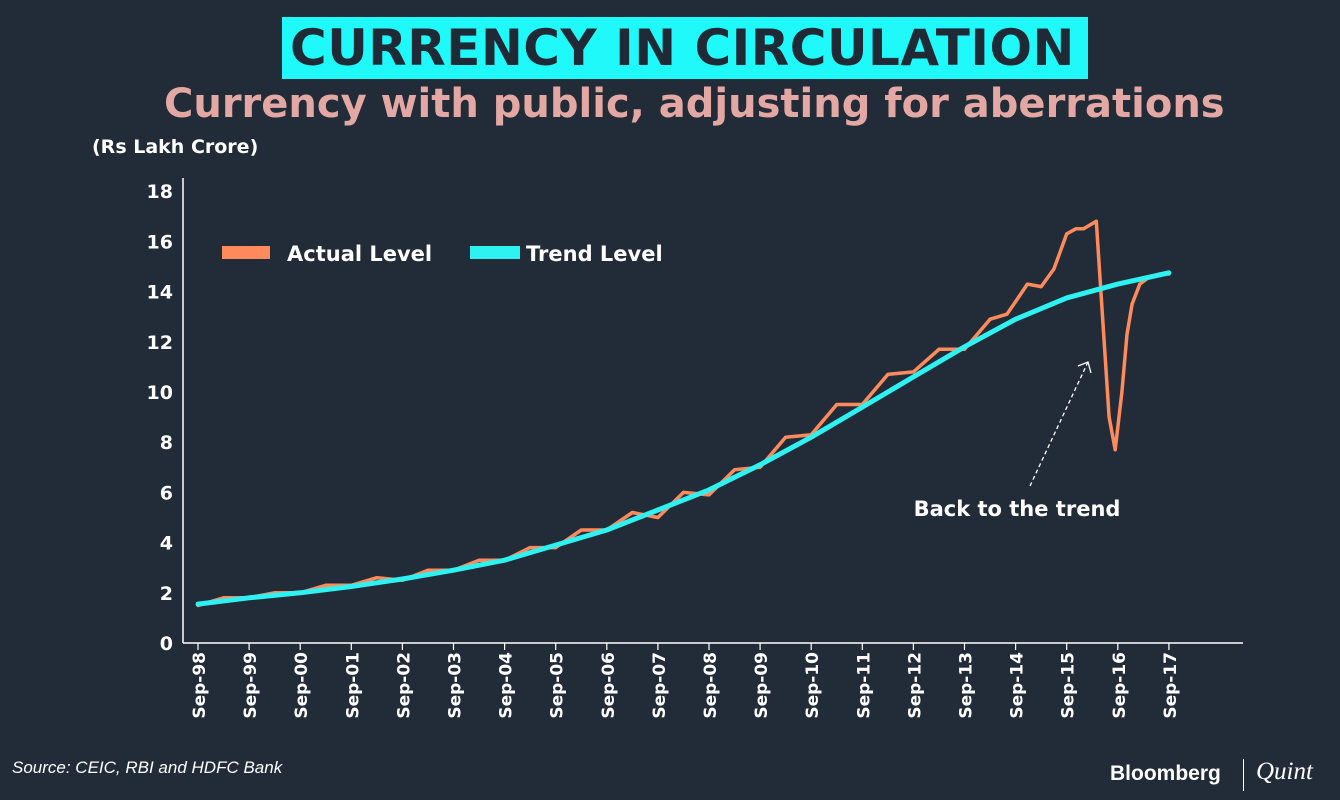 The image size is (1340, 800). Describe the element at coordinates (1165, 773) in the screenshot. I see `brand-bloomberg: Bloomberg` at that location.